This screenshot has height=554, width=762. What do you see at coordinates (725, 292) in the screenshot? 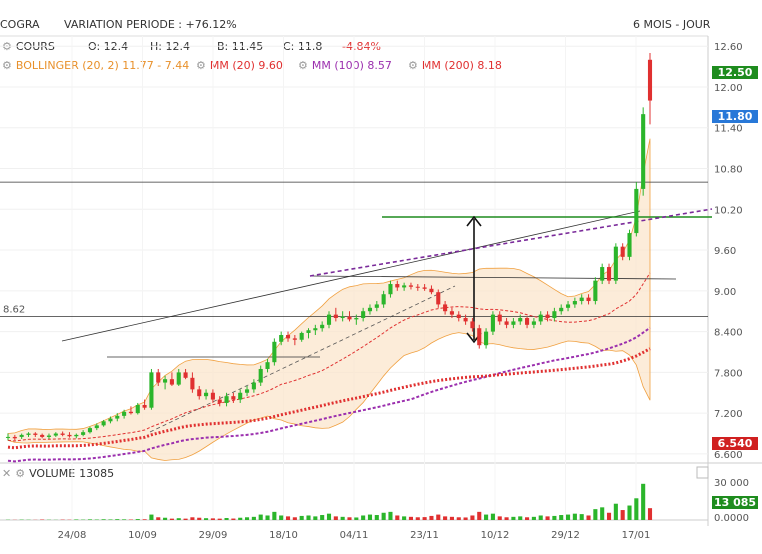
I see `y-tick-label: 9.00` at bounding box center [725, 292].